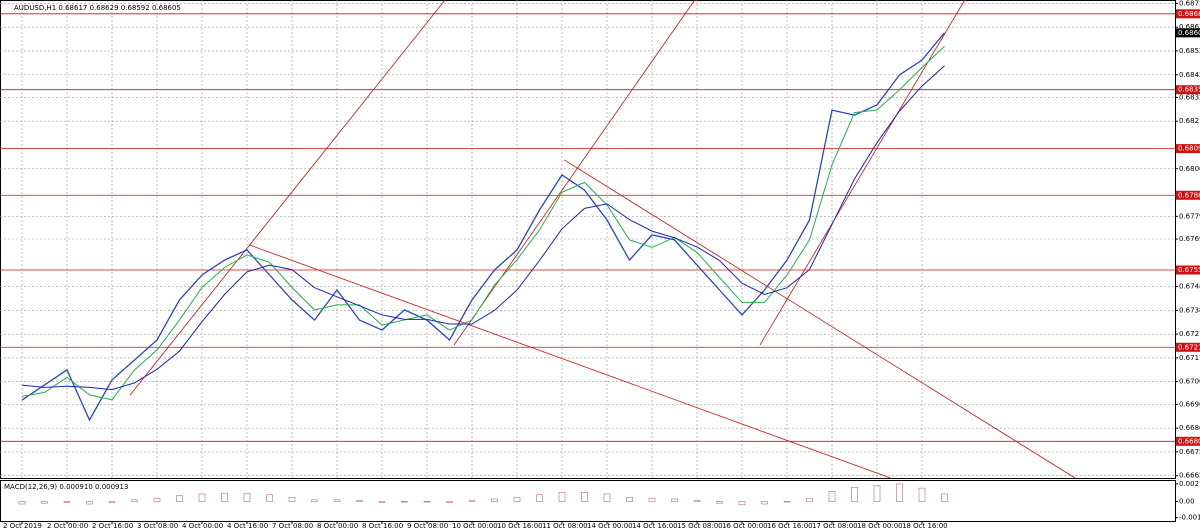 This screenshot has height=531, width=1200. I want to click on level-label: 0.68689, so click(1189, 14).